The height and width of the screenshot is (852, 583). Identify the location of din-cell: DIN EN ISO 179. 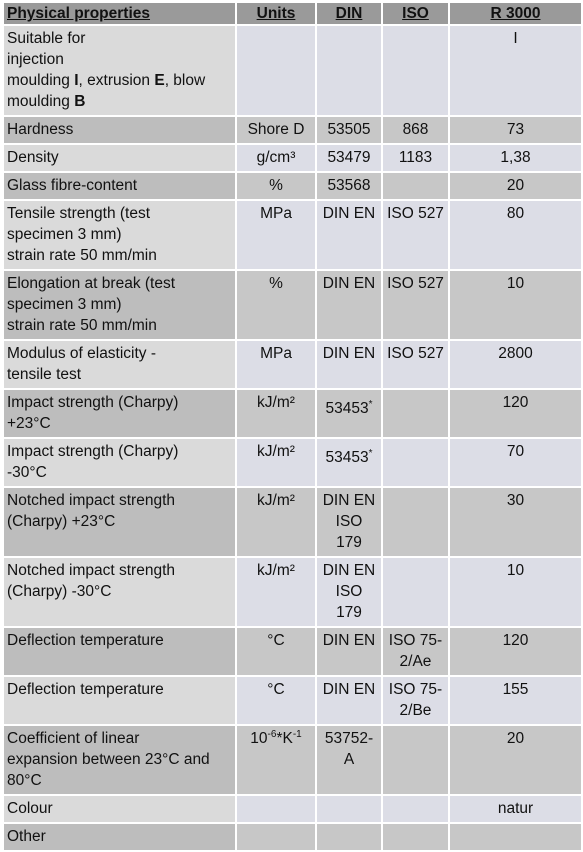
(349, 592).